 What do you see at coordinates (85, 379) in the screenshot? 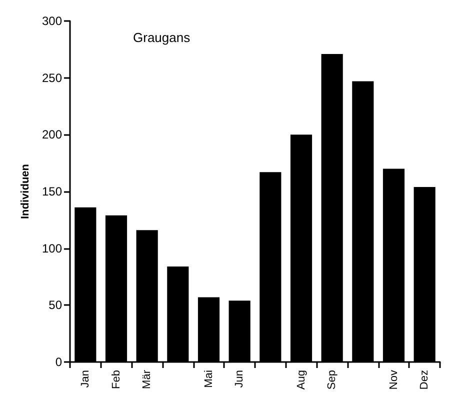
I see `x-tick-label: Jan` at bounding box center [85, 379].